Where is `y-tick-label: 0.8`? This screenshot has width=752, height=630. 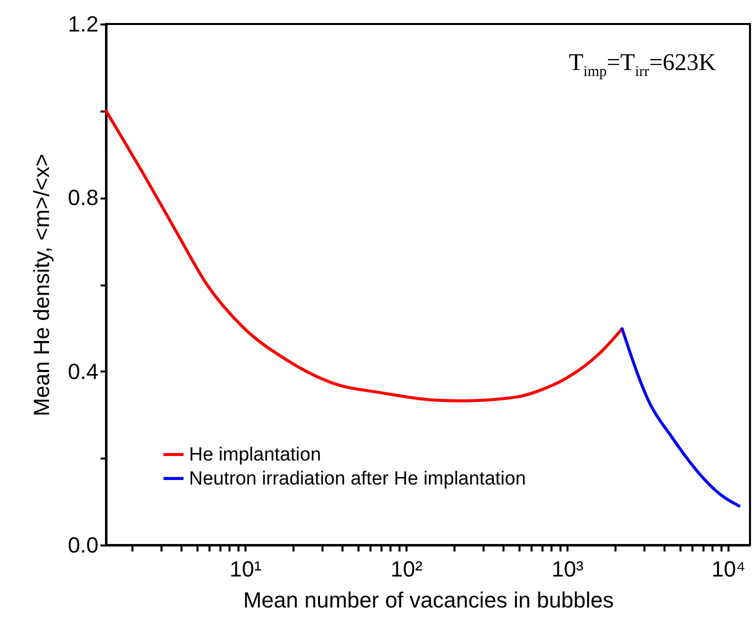 y-tick-label: 0.8 is located at coordinates (83, 197).